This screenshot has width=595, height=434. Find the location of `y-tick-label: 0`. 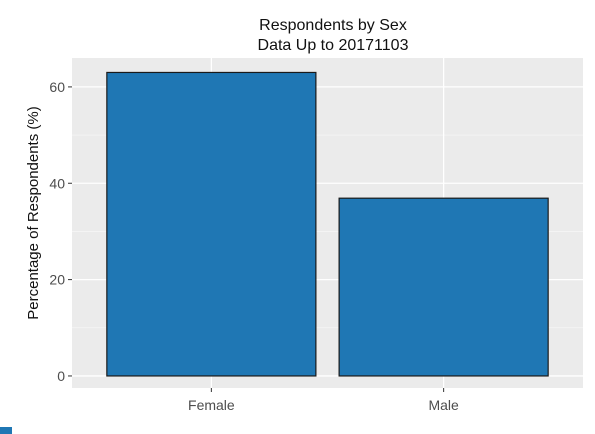

y-tick-label: 0 is located at coordinates (61, 376).